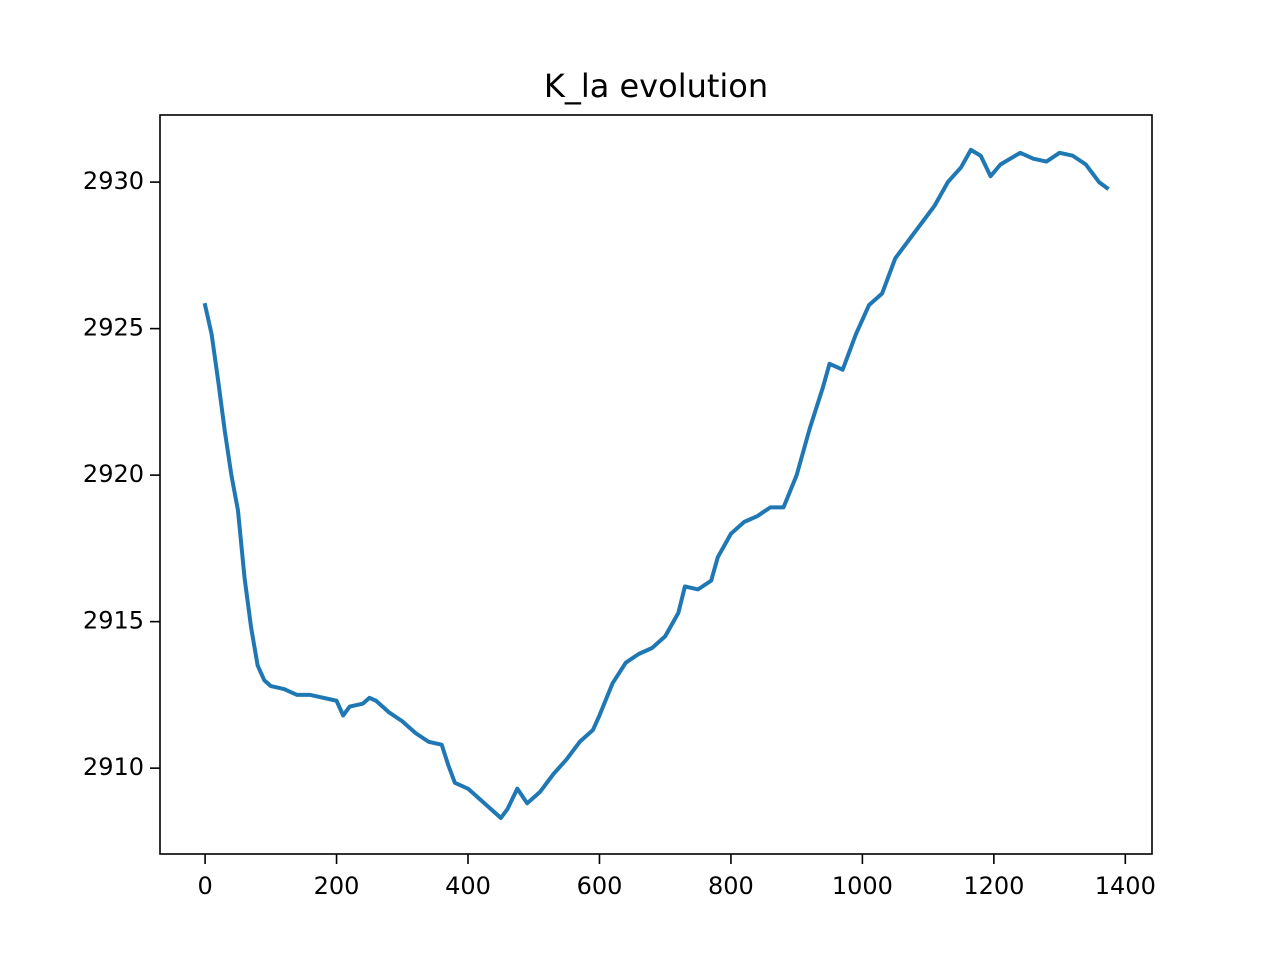  What do you see at coordinates (656, 86) in the screenshot?
I see `chart-title: K_la evolution` at bounding box center [656, 86].